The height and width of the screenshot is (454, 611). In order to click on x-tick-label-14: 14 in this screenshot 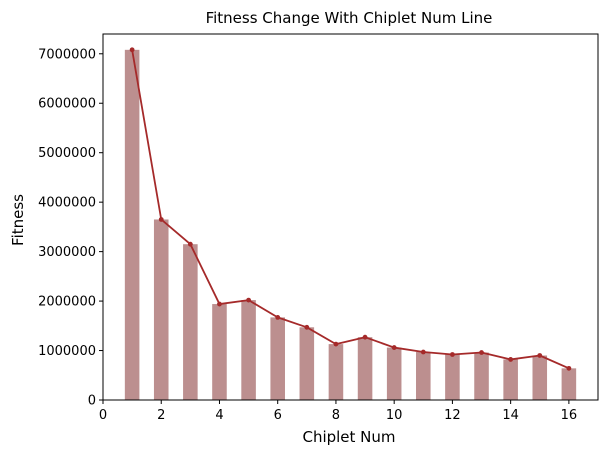, I will do `click(510, 415)`.